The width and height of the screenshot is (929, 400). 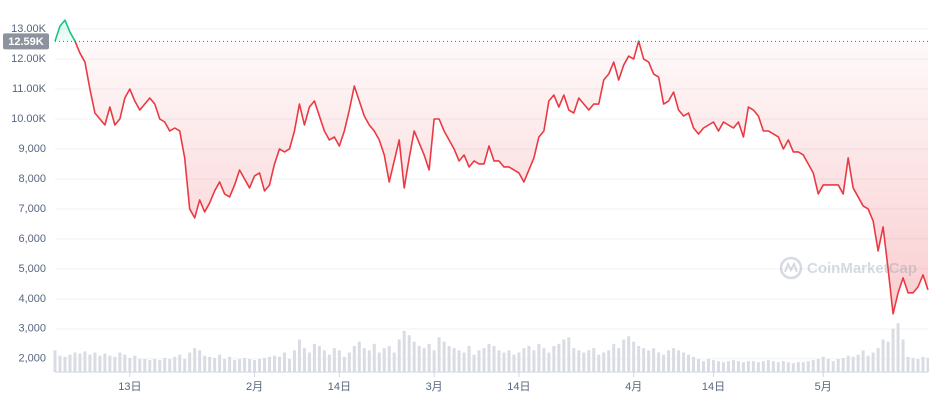 What do you see at coordinates (434, 387) in the screenshot?
I see `x-tick-label: 3月` at bounding box center [434, 387].